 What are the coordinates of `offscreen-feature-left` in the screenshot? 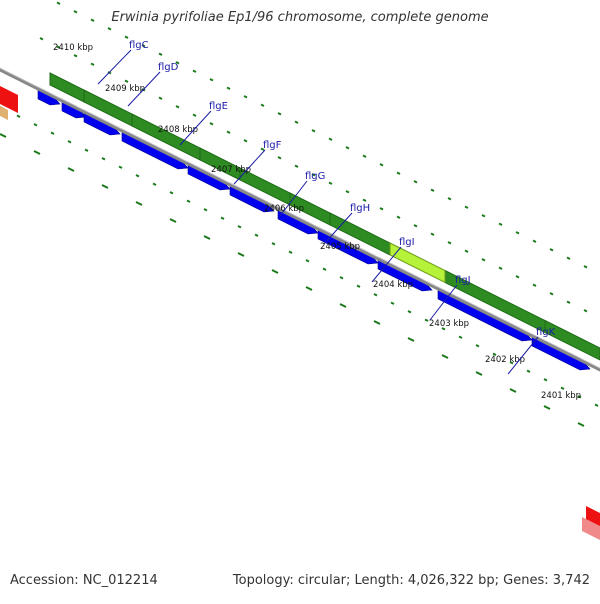 It's located at (9, 99).